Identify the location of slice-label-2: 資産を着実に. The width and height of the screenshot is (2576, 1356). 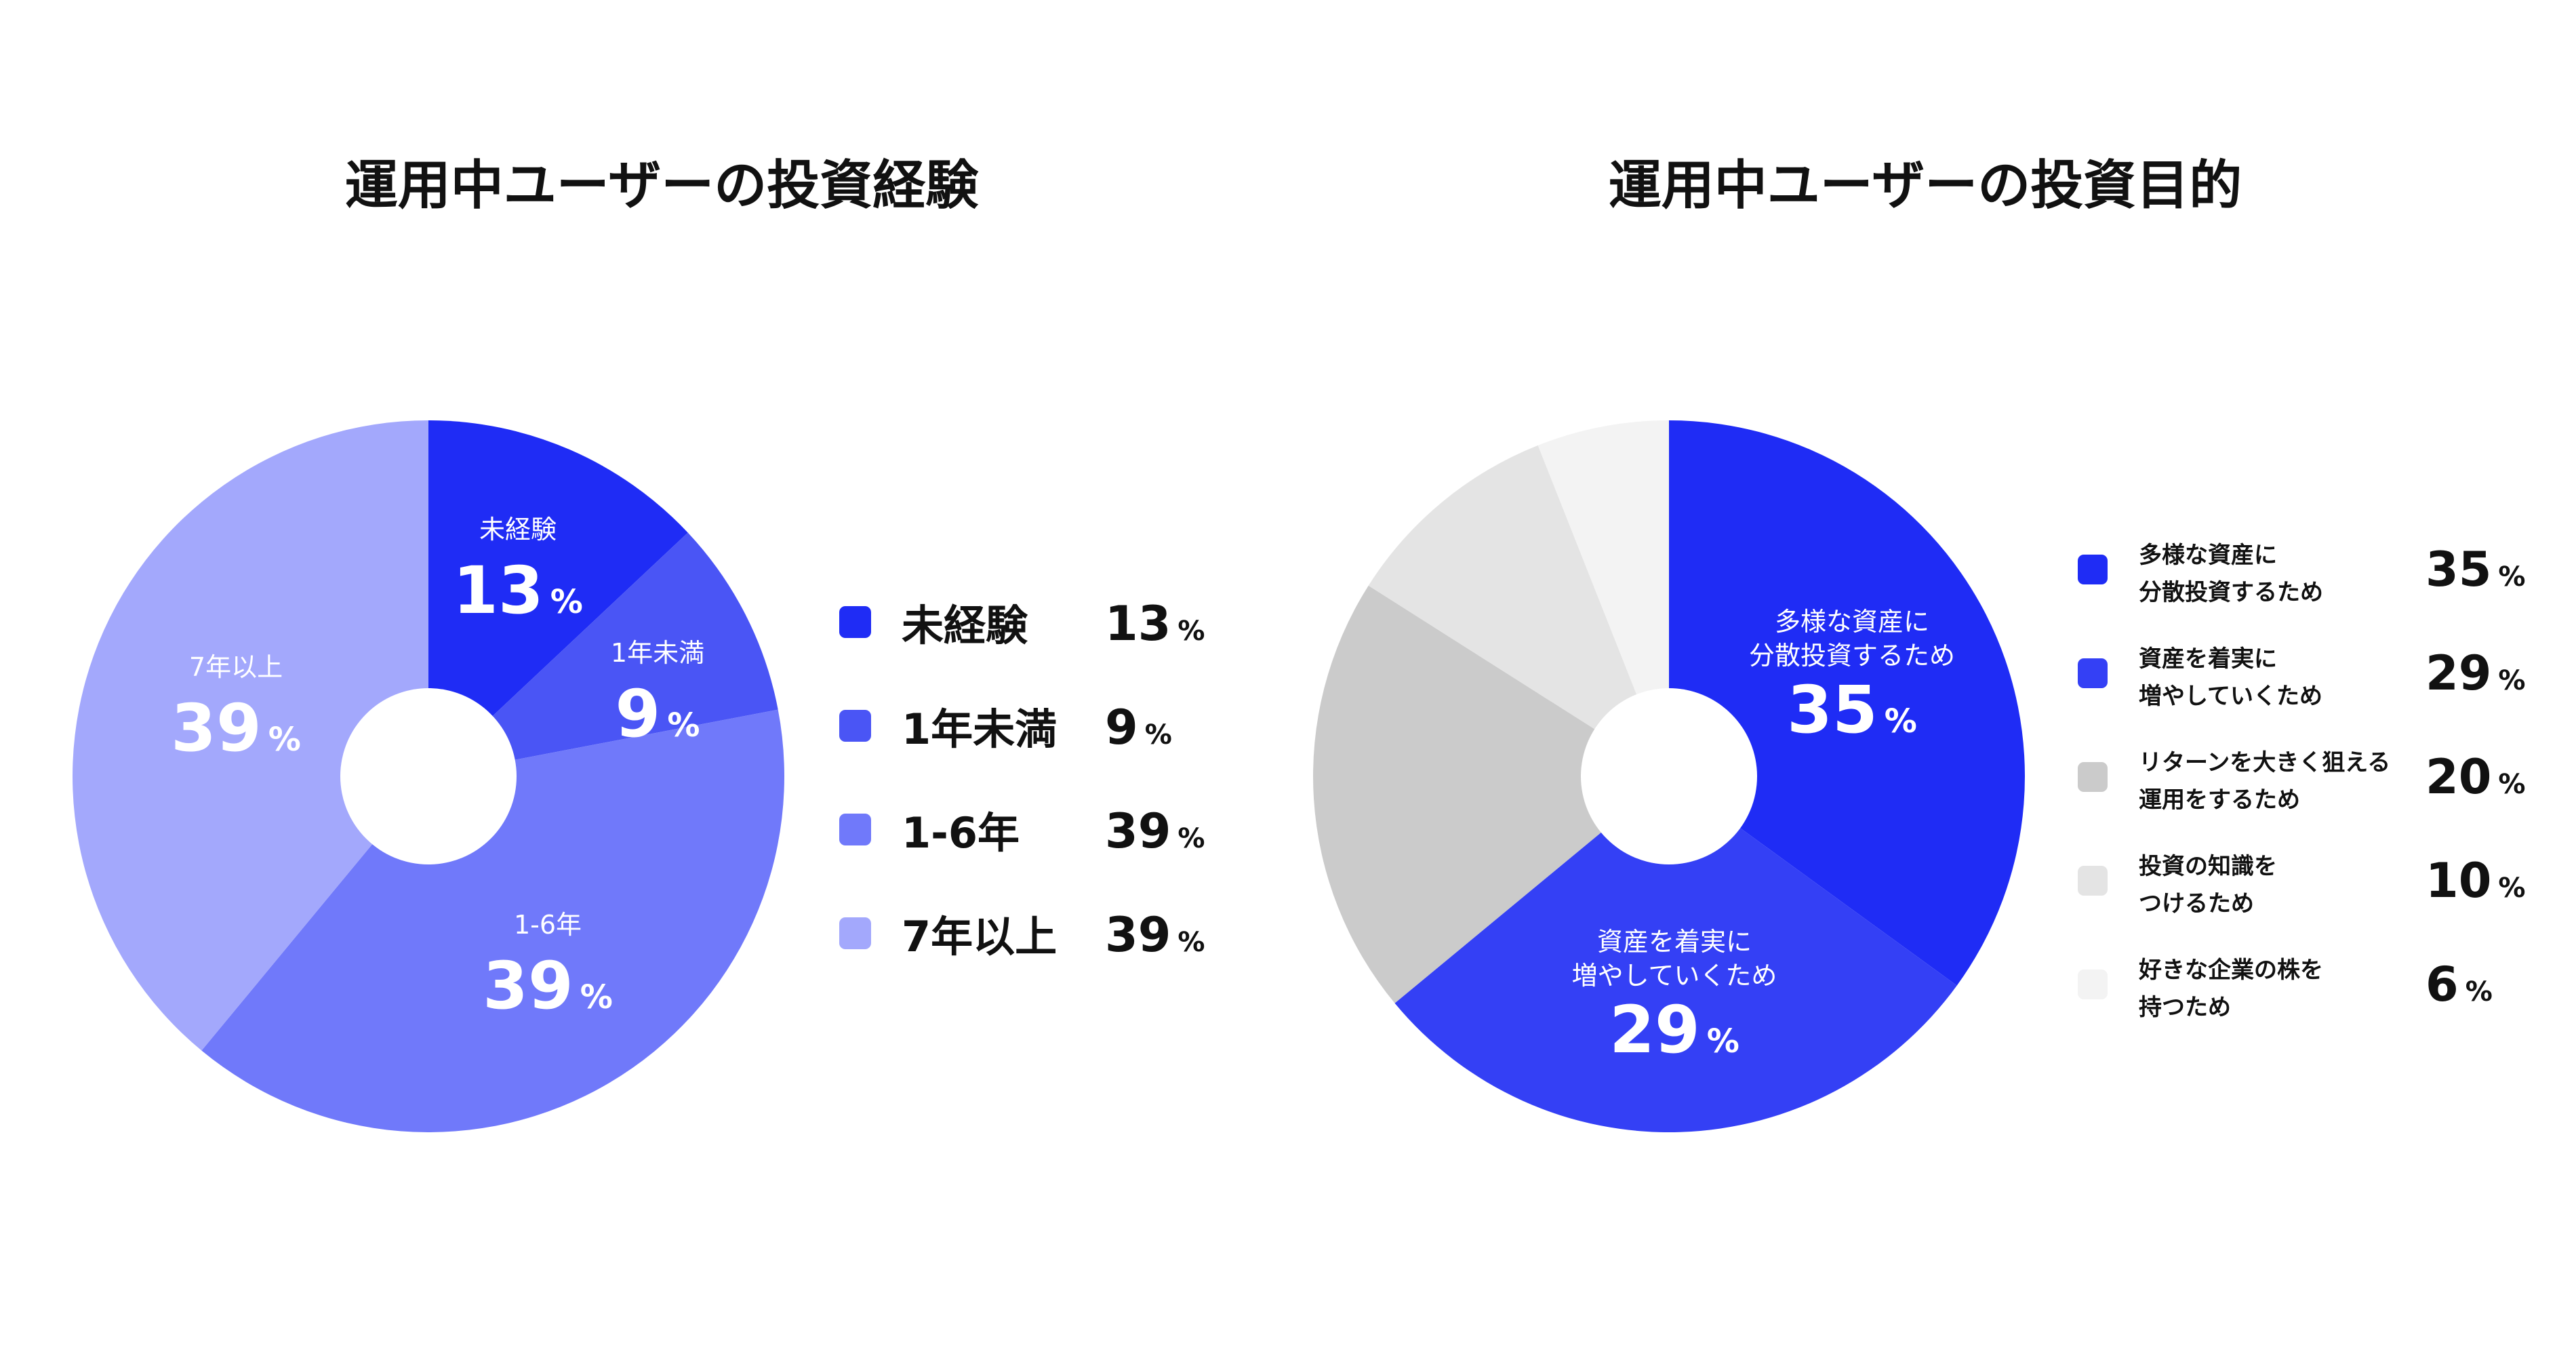
(1674, 942).